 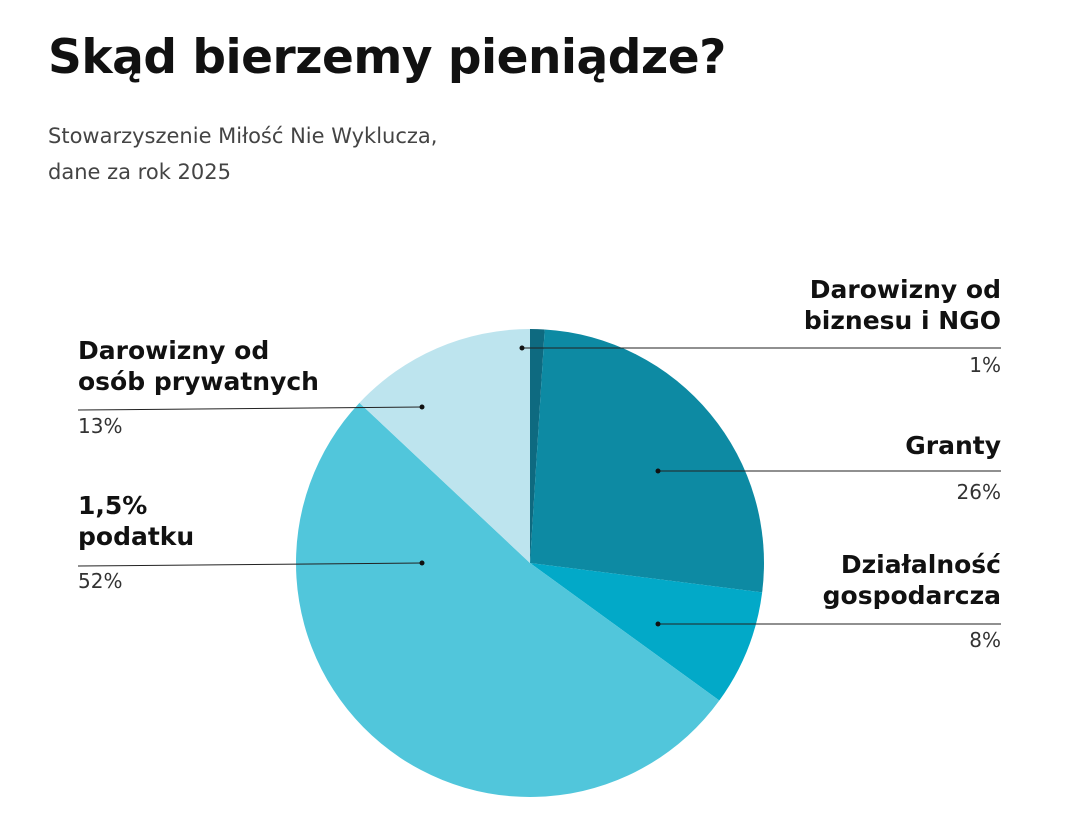 I want to click on label-business-ngo-line-1: Darowizny od, so click(x=905, y=289).